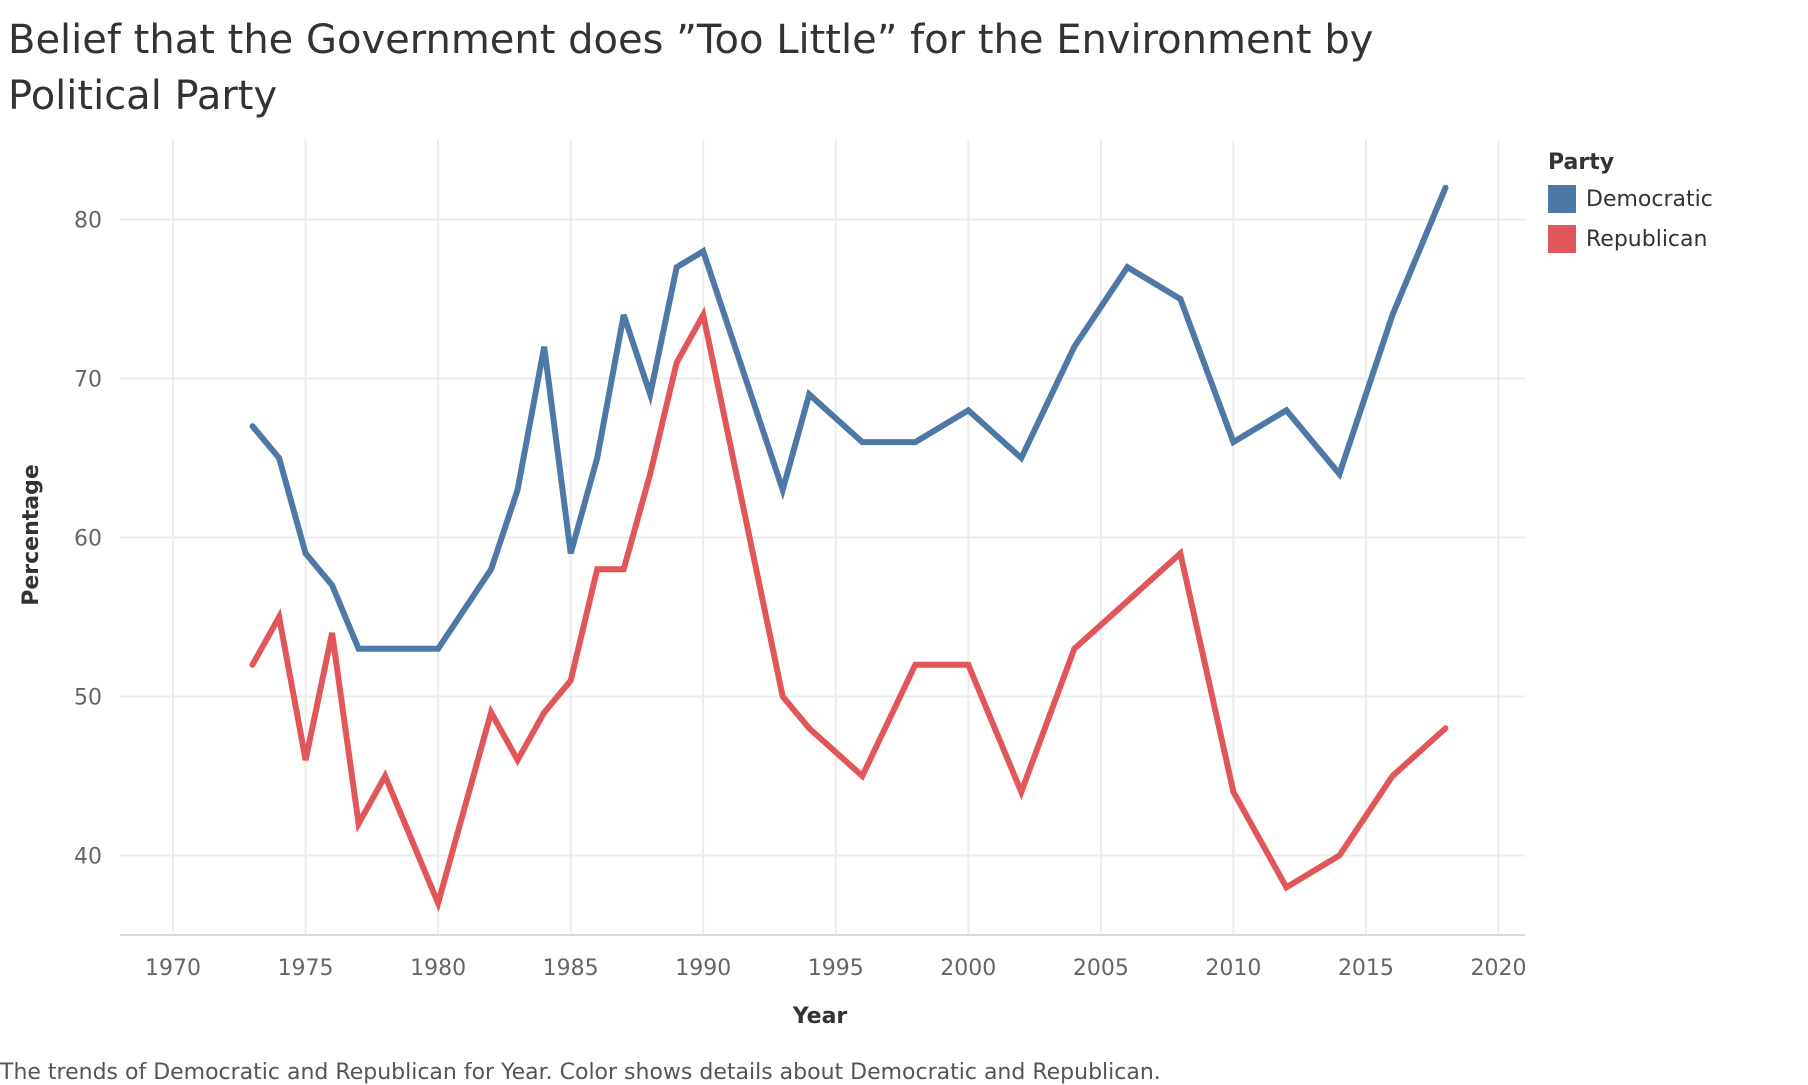 The image size is (1808, 1085). What do you see at coordinates (1562, 199) in the screenshot?
I see `legend-swatch-democratic` at bounding box center [1562, 199].